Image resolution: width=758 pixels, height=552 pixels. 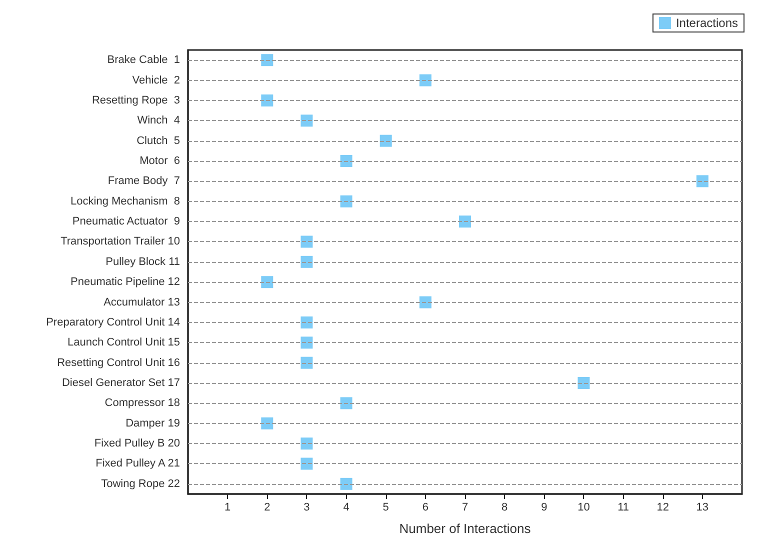 I want to click on x-tick-label: 4, so click(x=346, y=508).